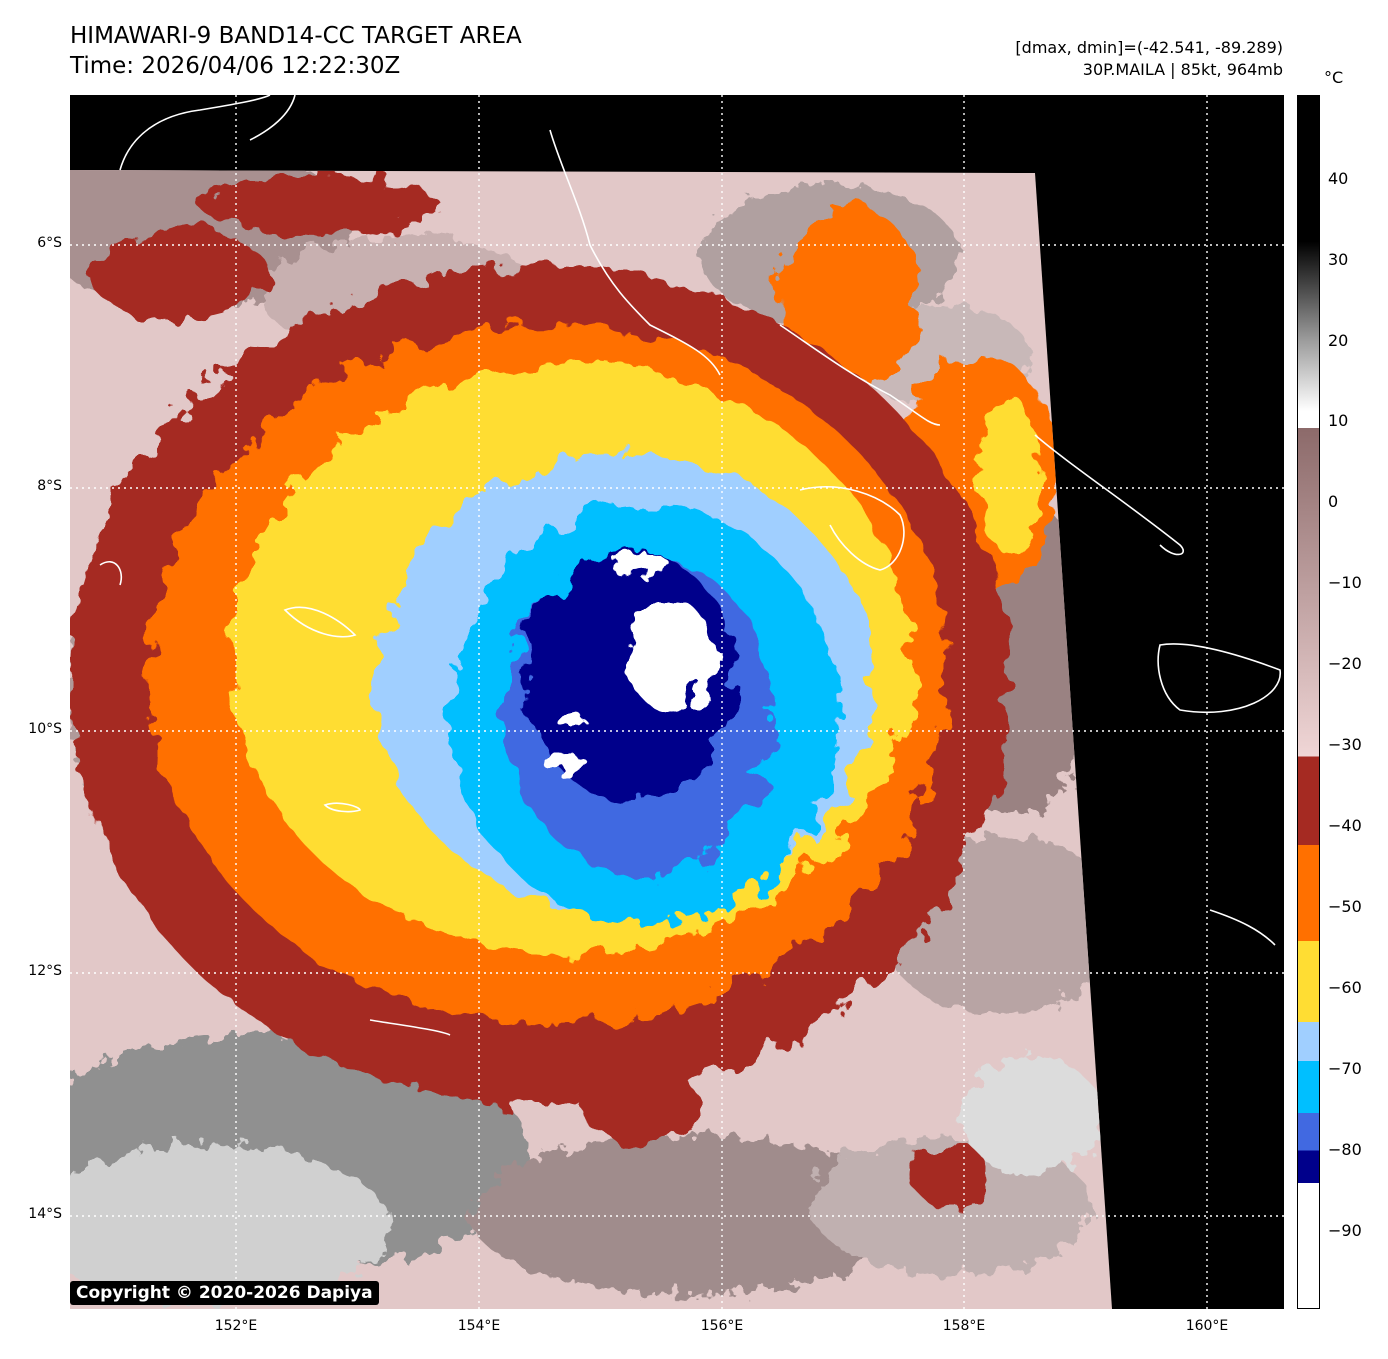  I want to click on colorbar-tick: −40, so click(1345, 825).